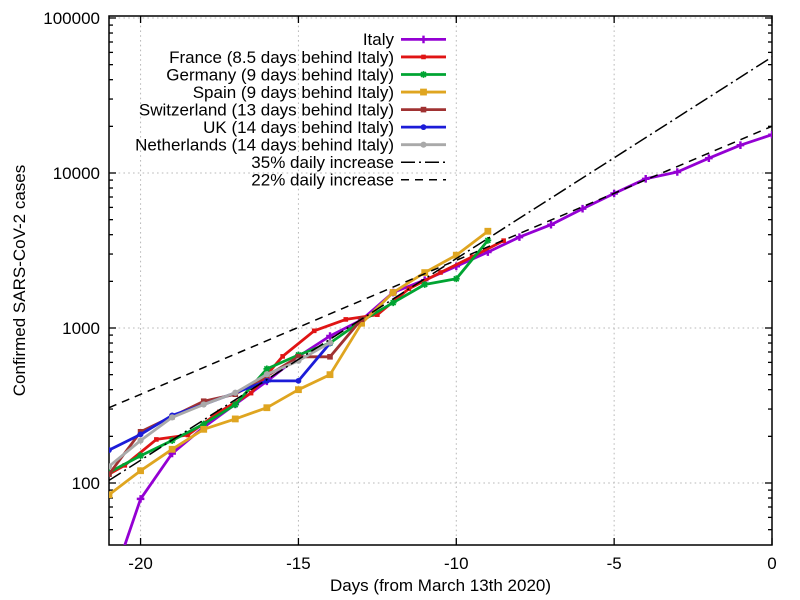 The image size is (800, 600). What do you see at coordinates (264, 145) in the screenshot?
I see `legend-label-netherlands: Netherlands (14 days behind Italy)` at bounding box center [264, 145].